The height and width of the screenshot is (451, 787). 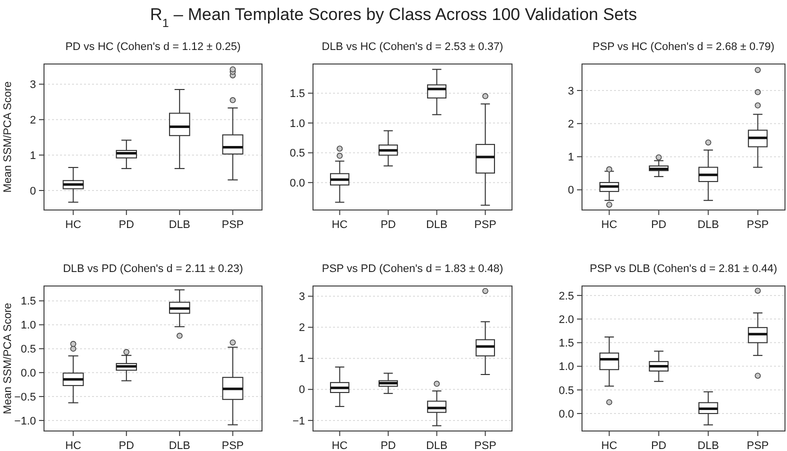 I want to click on chart-subtitle: PSP vs PD (Cohen's d = 1.83 ± 0.48), so click(x=413, y=269).